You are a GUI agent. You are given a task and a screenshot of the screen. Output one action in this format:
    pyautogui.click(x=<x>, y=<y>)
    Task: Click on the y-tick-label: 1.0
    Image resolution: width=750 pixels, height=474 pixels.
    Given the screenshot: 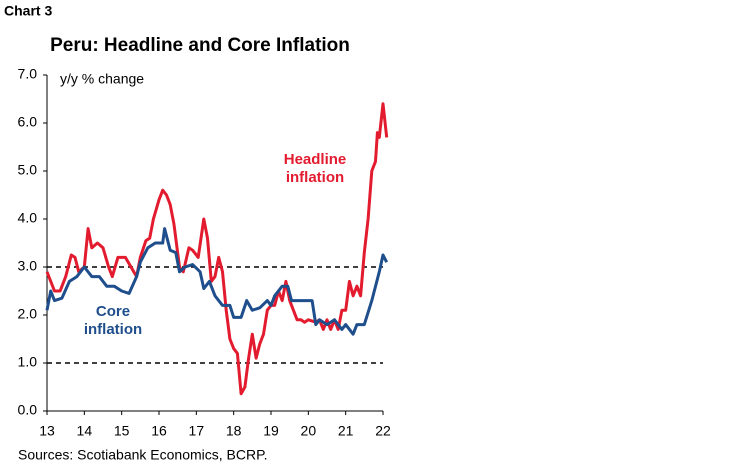 What is the action you would take?
    pyautogui.click(x=28, y=362)
    